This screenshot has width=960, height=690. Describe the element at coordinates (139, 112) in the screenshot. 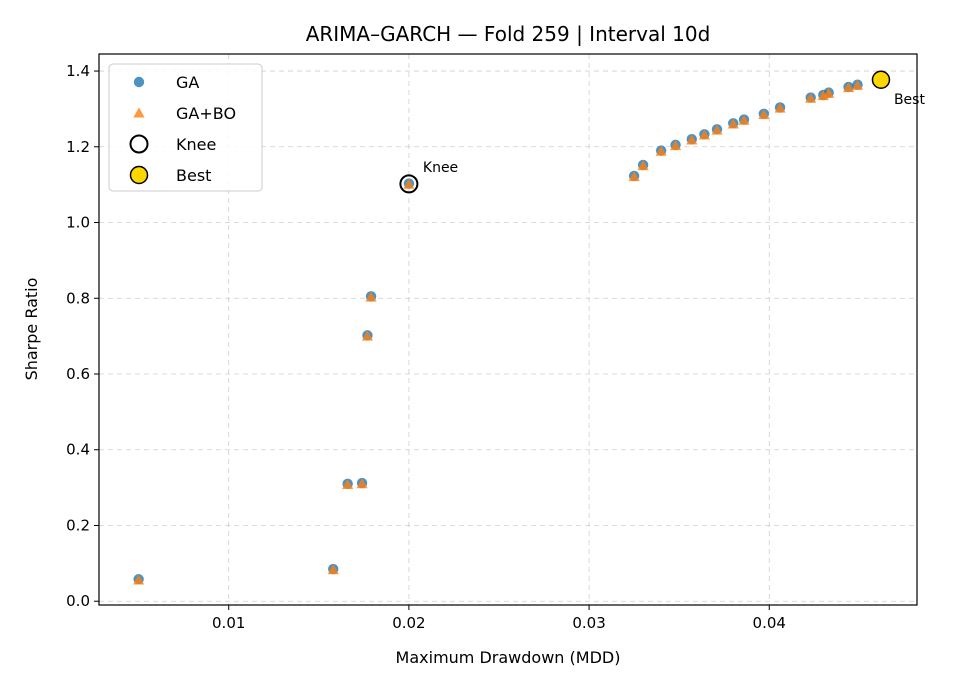

I see `legend-ga-bo-marker` at that location.